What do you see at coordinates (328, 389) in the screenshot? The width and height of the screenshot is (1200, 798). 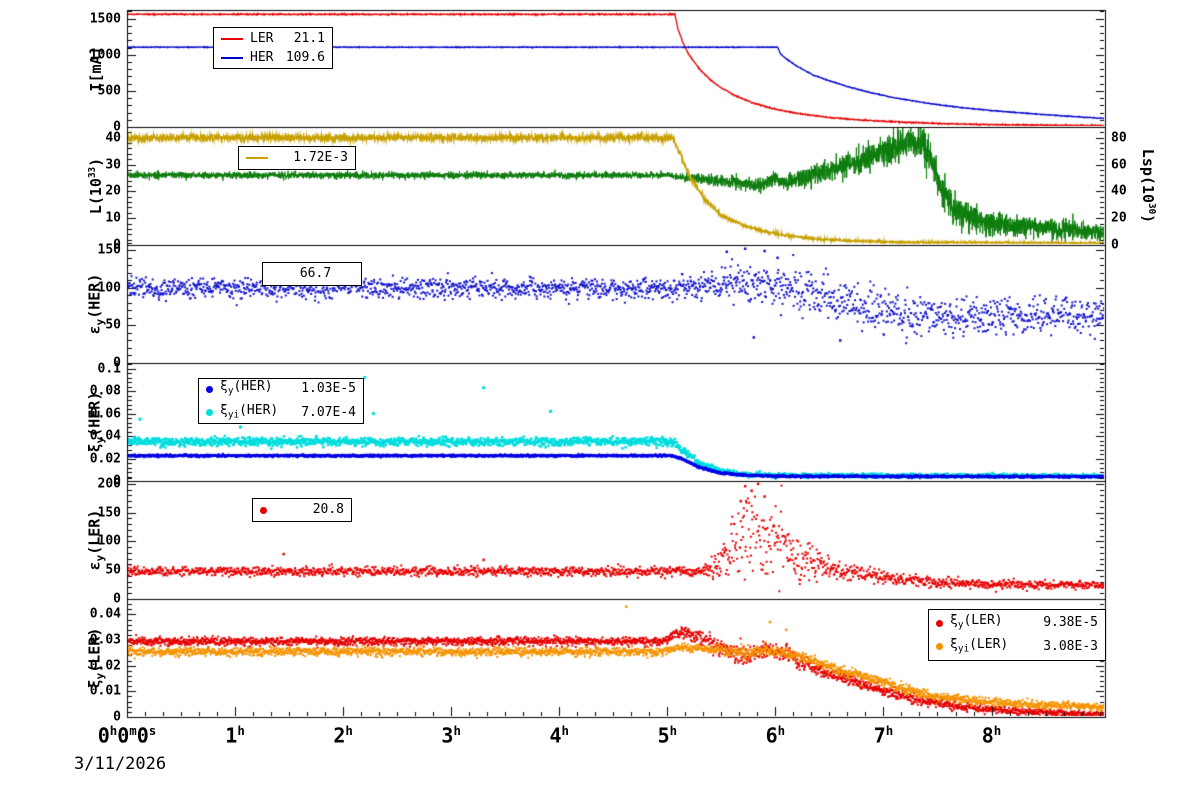 I see `legend-value: 1.03E-5` at bounding box center [328, 389].